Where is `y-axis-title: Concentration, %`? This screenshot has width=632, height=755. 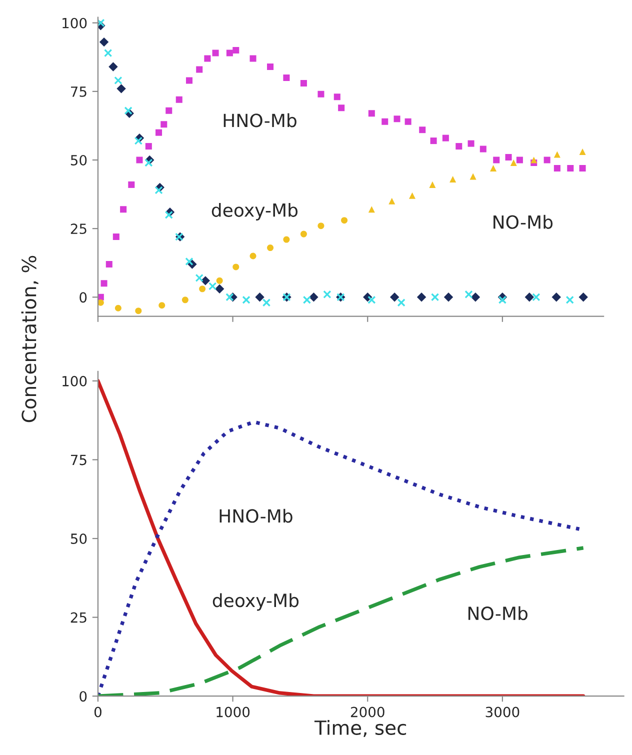
y-axis-title: Concentration, % is located at coordinates (29, 339).